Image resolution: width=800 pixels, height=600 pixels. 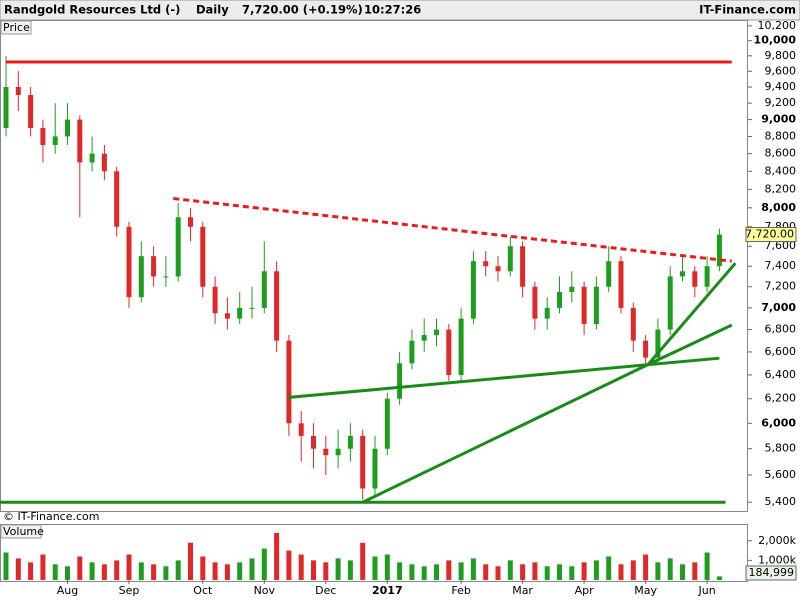 I want to click on x-tick-label: Sep, so click(x=129, y=590).